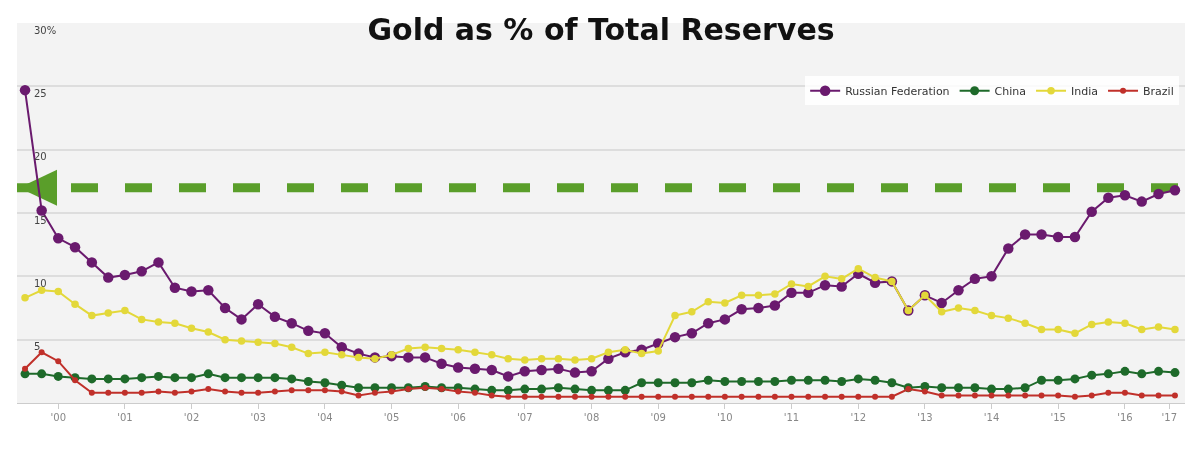 The width and height of the screenshot is (1202, 450). Describe the element at coordinates (1058, 417) in the screenshot. I see `x-tick-label: '15` at that location.